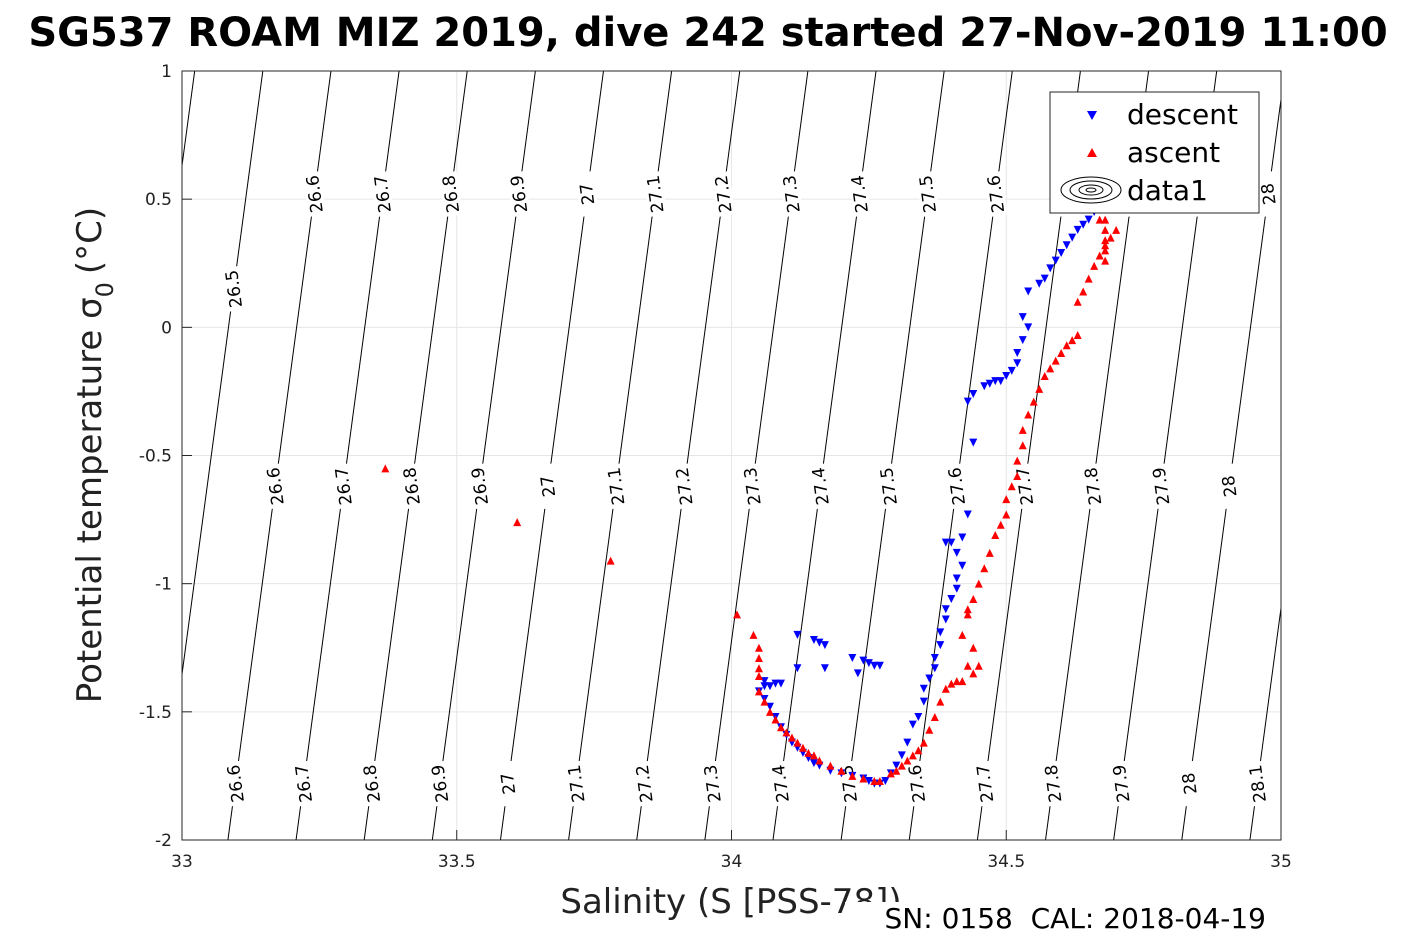 This screenshot has width=1417, height=945. I want to click on legend-ascent-marker, so click(1092, 152).